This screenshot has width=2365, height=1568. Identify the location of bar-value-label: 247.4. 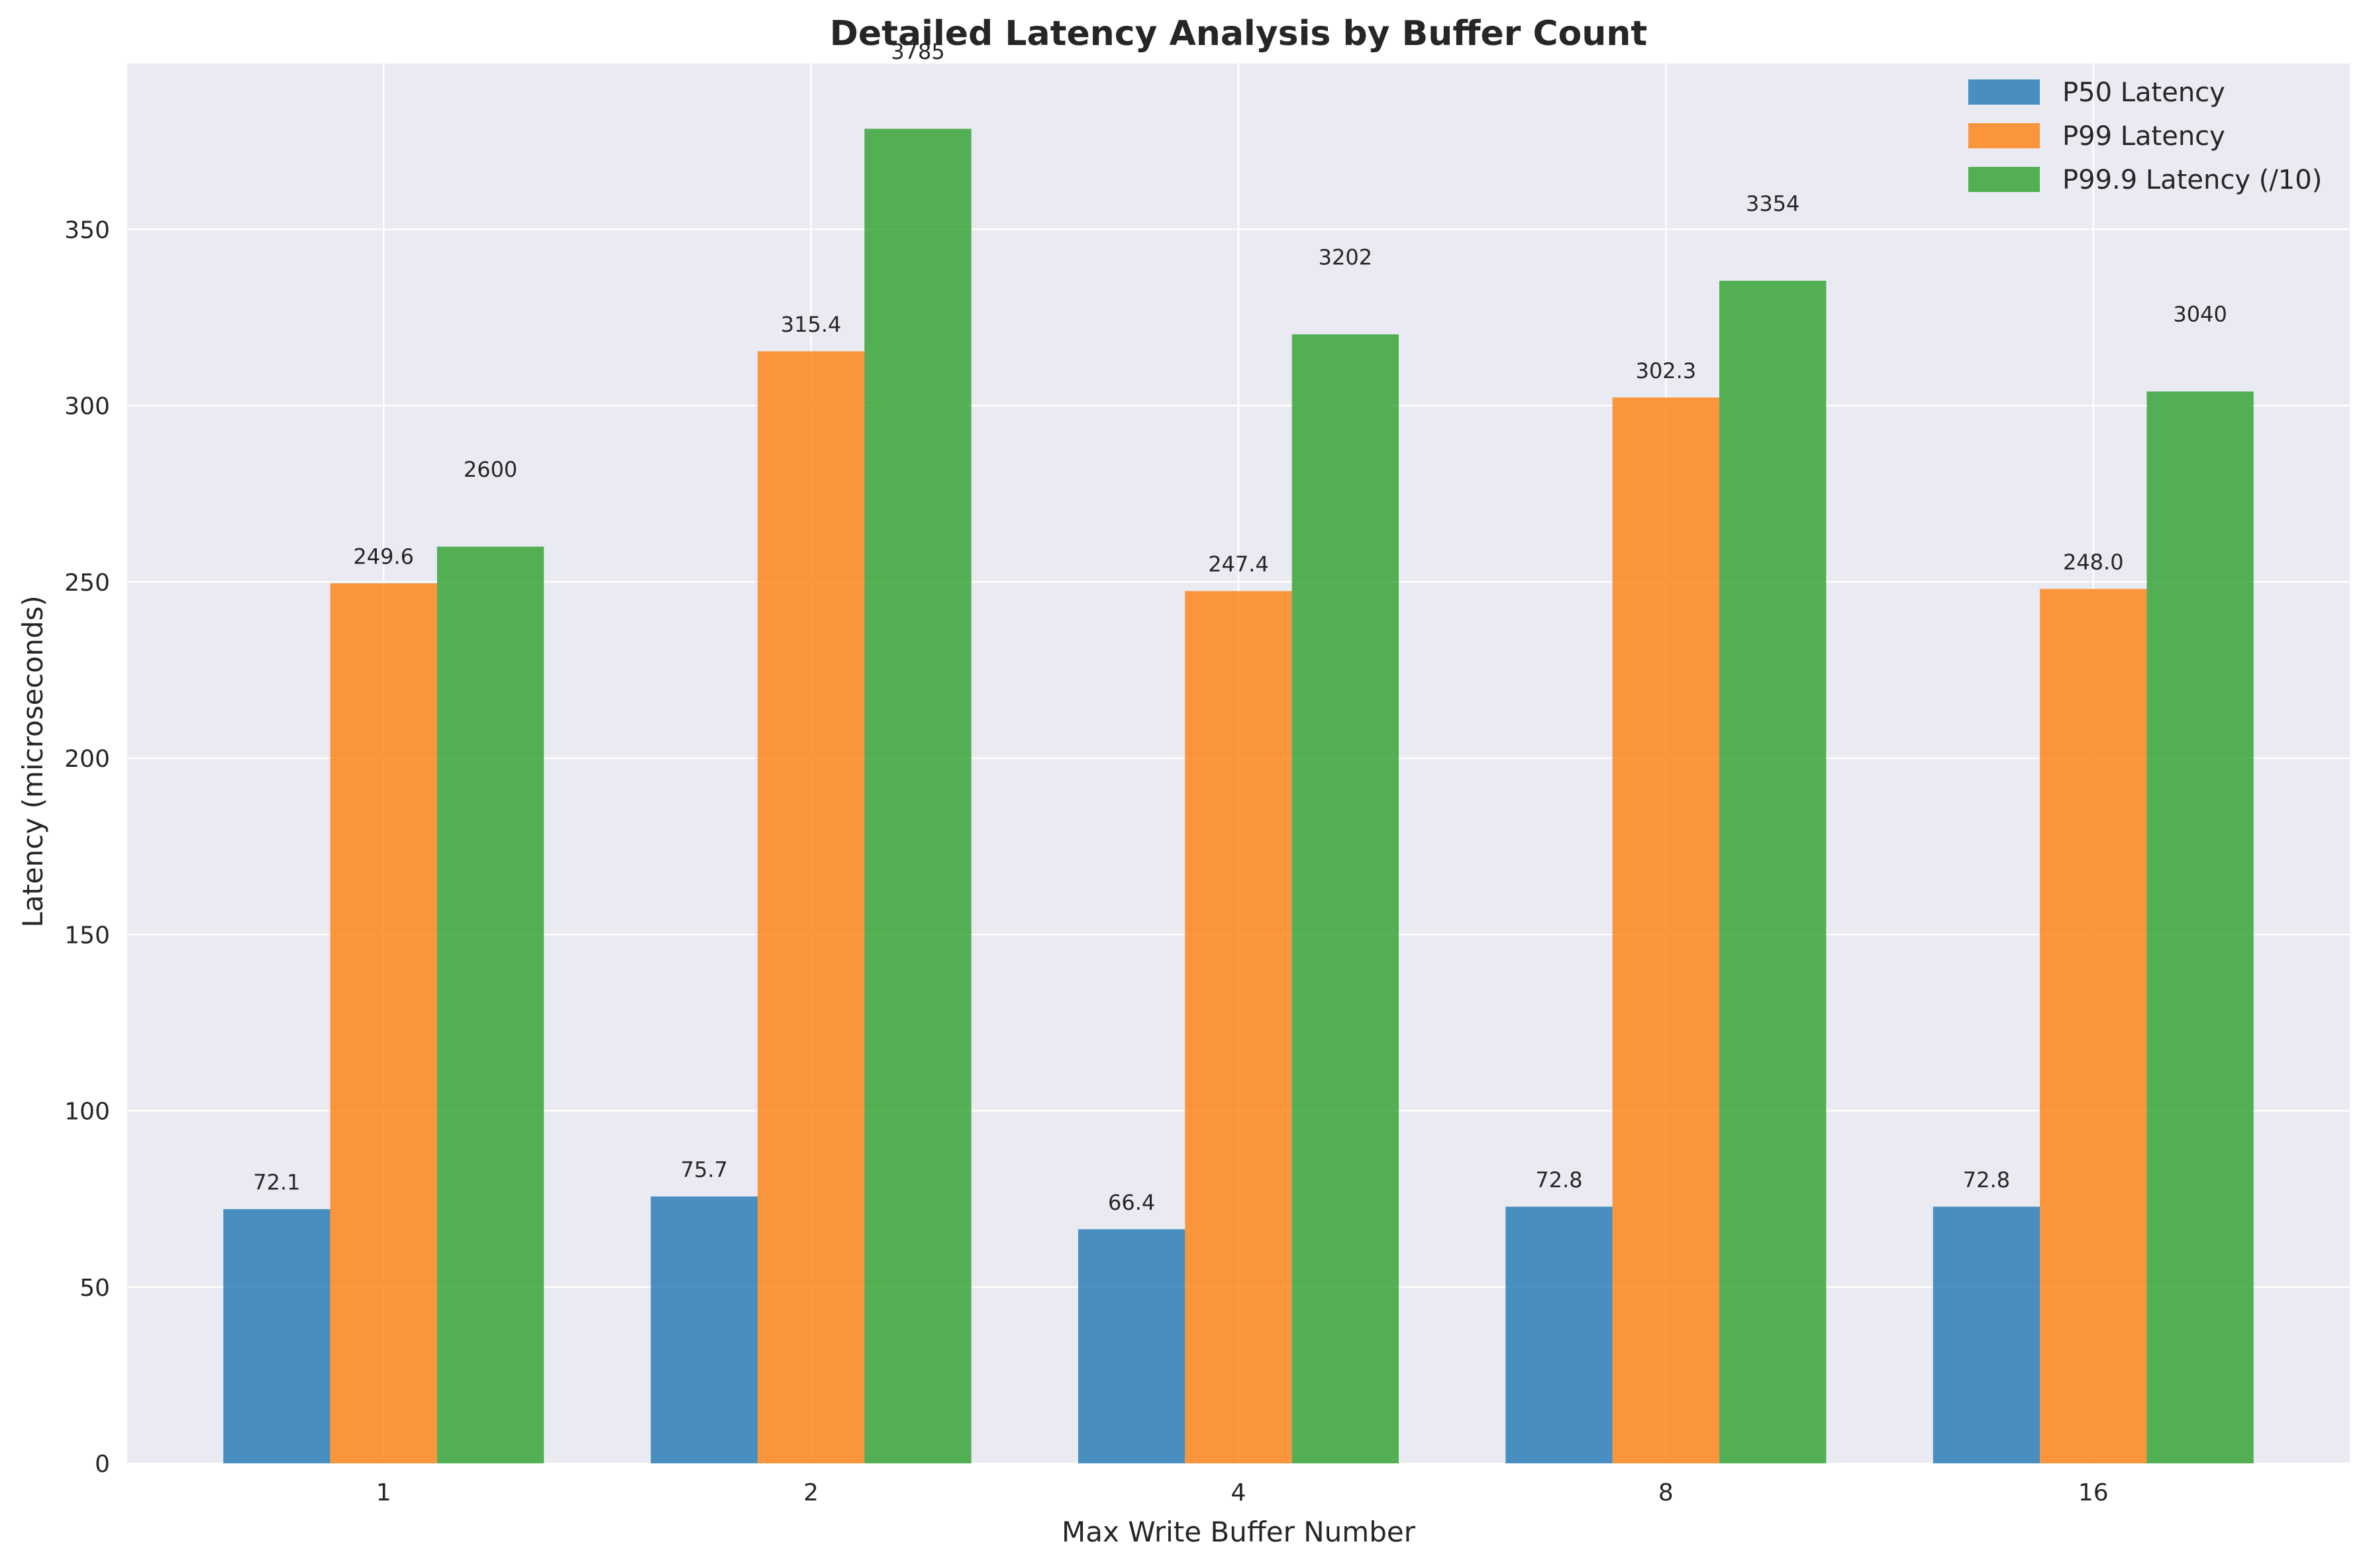
(1238, 564).